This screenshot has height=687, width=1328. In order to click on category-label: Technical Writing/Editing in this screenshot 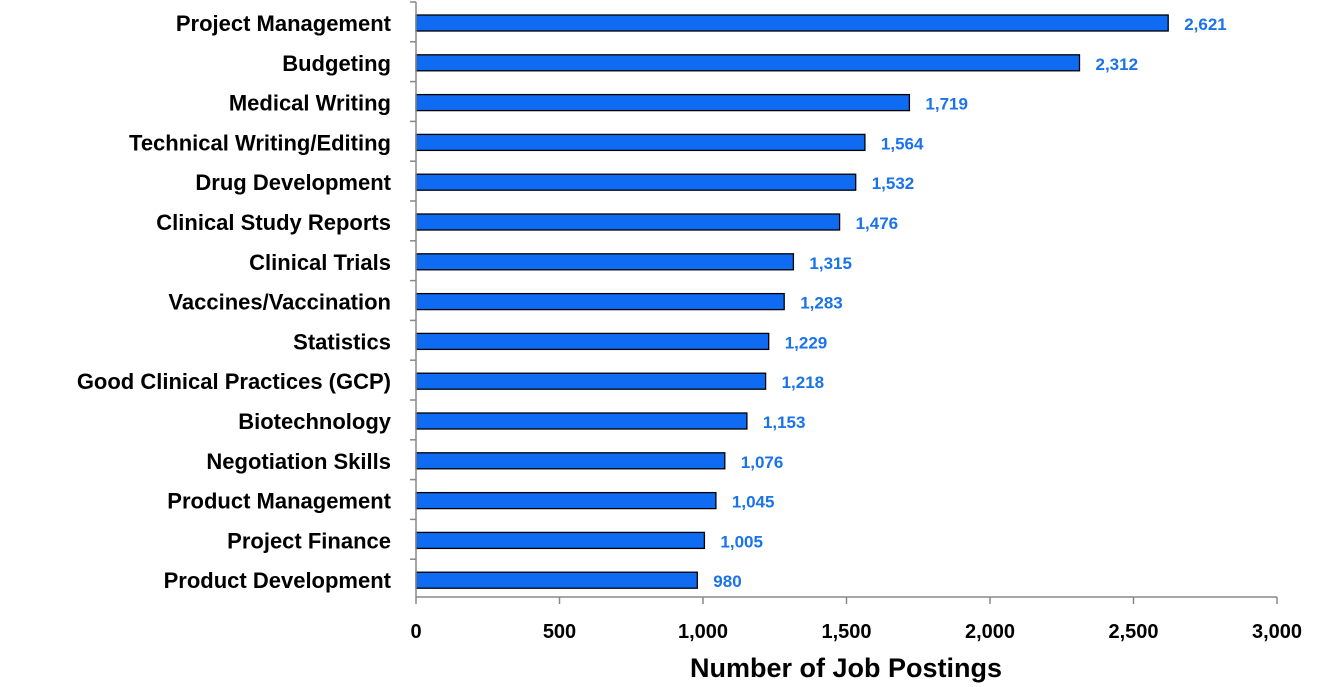, I will do `click(260, 142)`.